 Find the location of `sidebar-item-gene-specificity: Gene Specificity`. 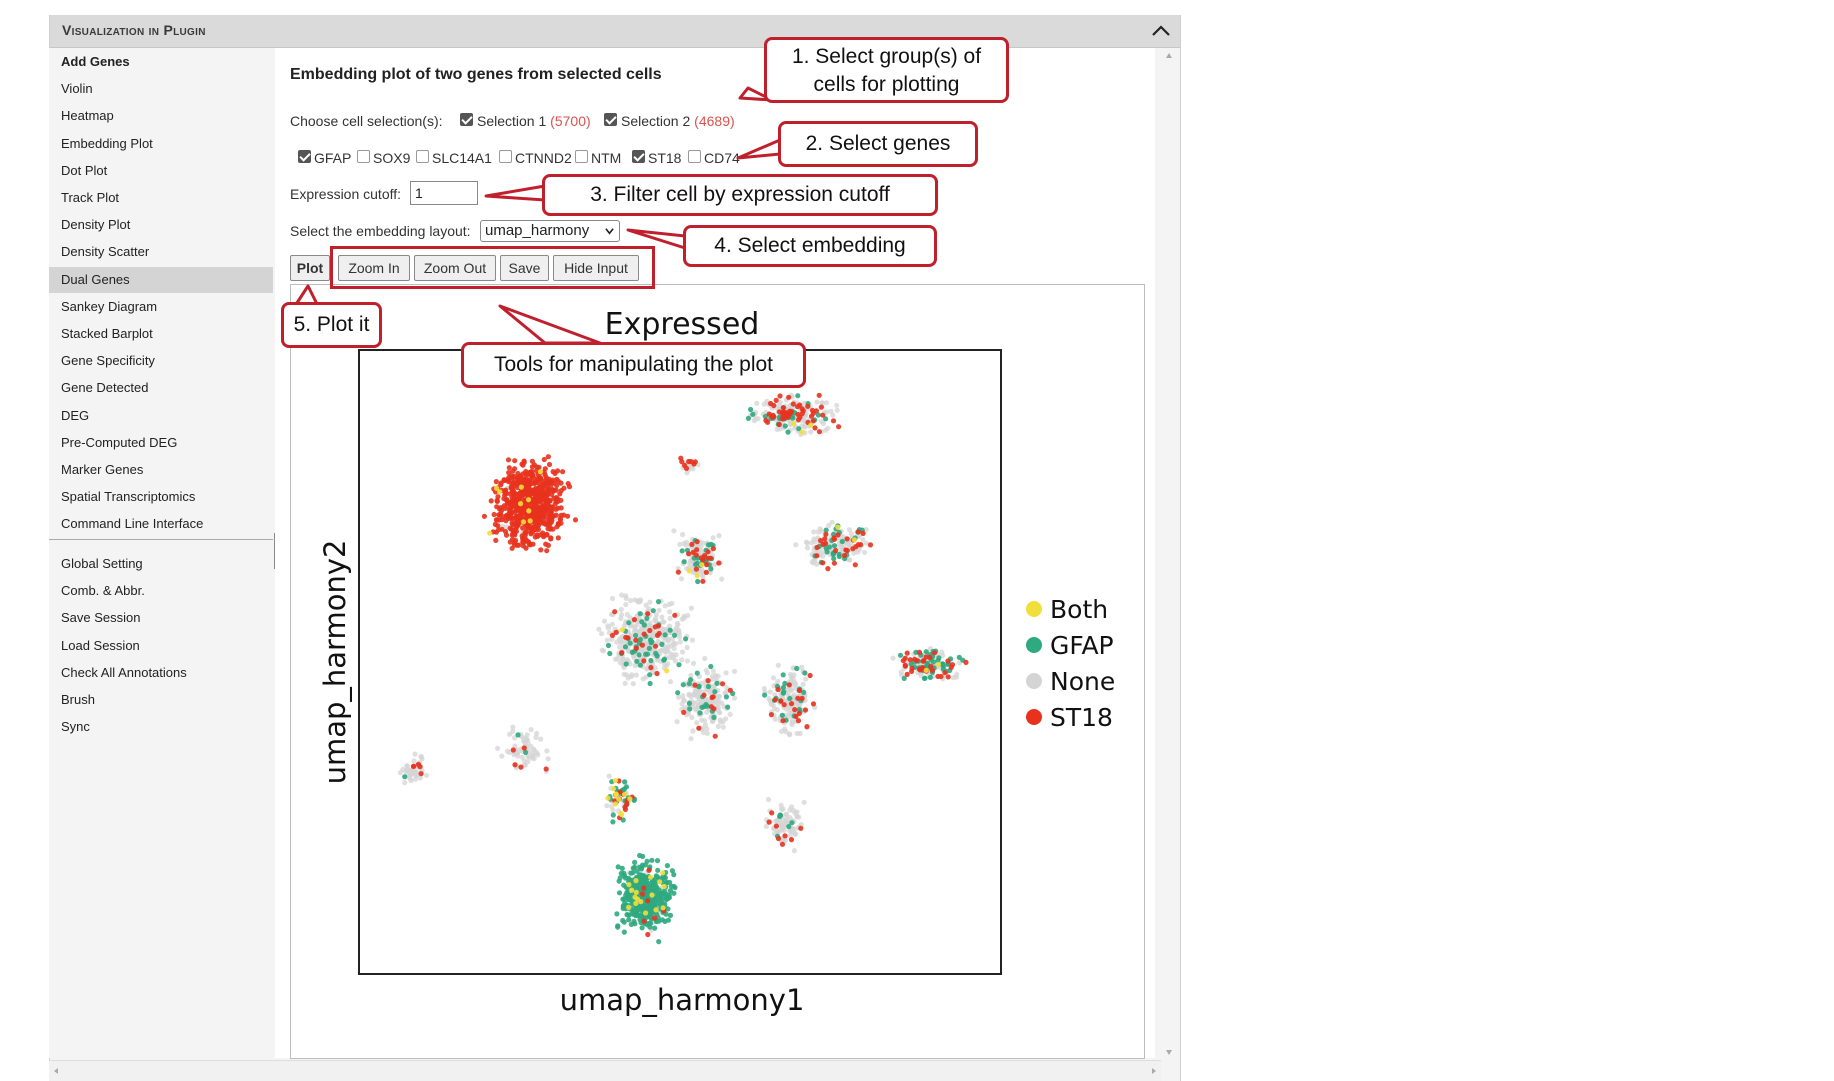

sidebar-item-gene-specificity: Gene Specificity is located at coordinates (108, 361).